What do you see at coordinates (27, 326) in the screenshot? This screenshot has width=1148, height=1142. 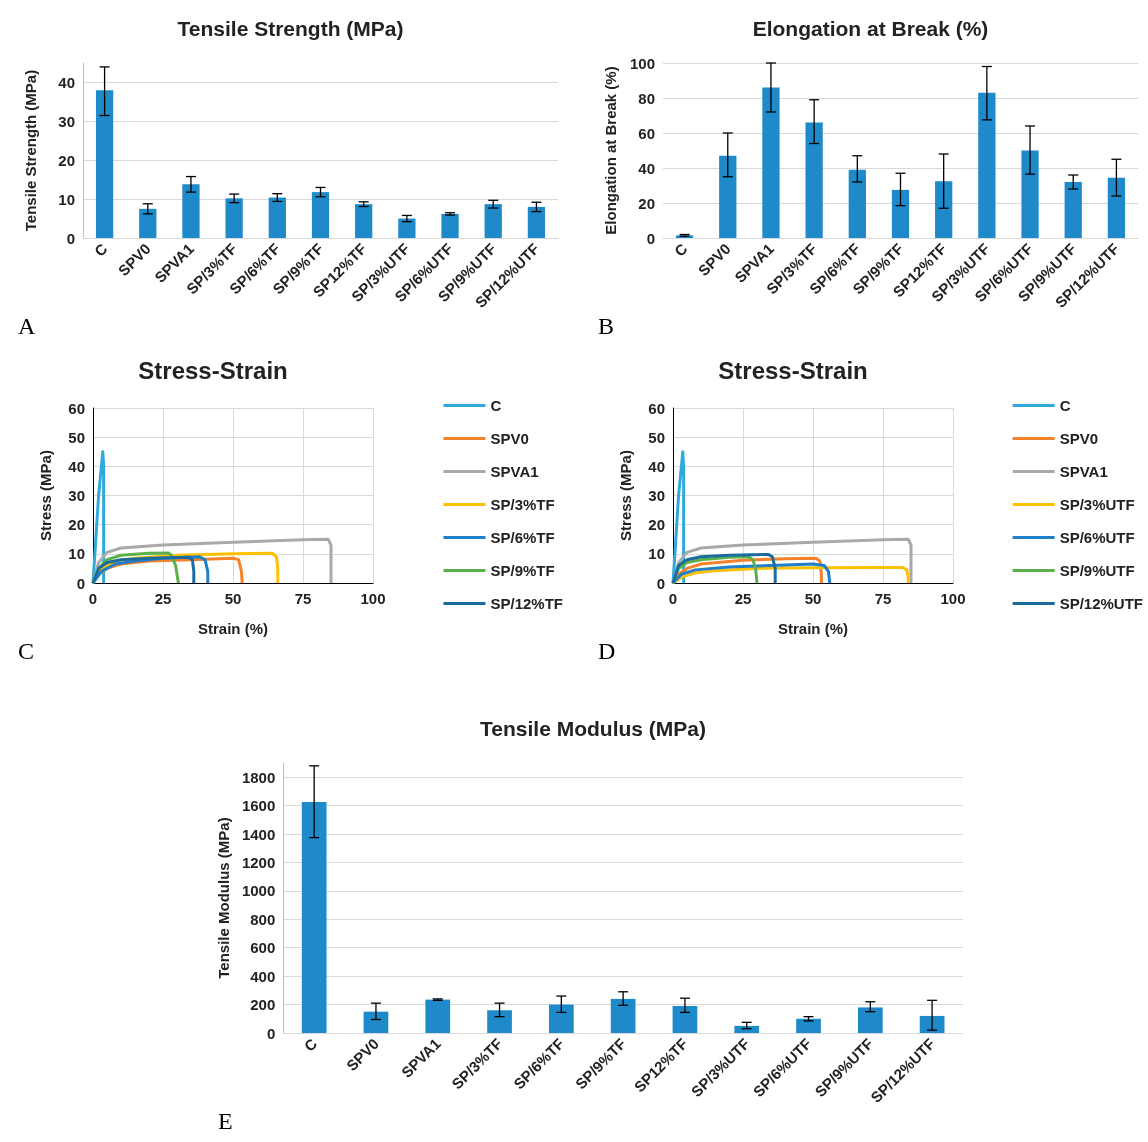 I see `text: A` at bounding box center [27, 326].